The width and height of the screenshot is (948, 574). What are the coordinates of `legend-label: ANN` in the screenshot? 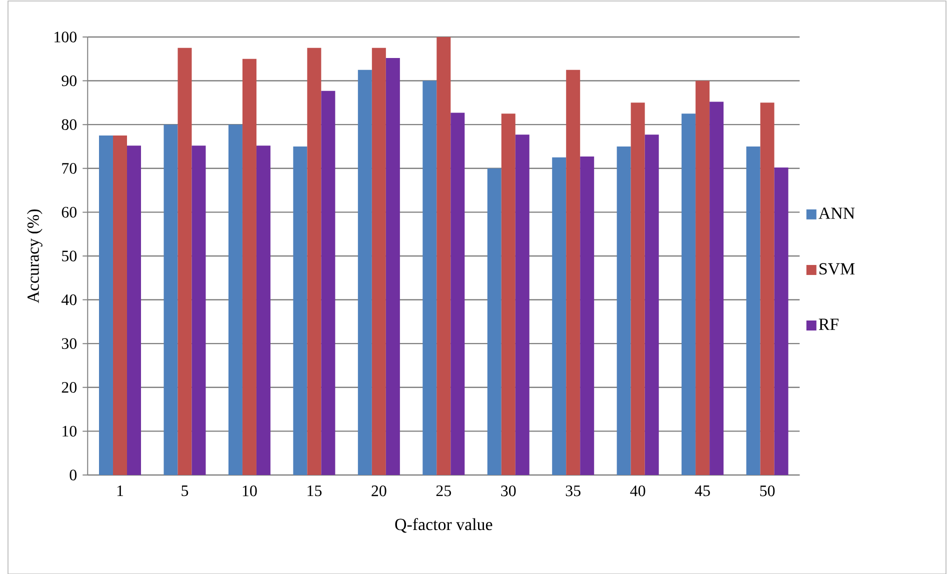 It's located at (836, 213).